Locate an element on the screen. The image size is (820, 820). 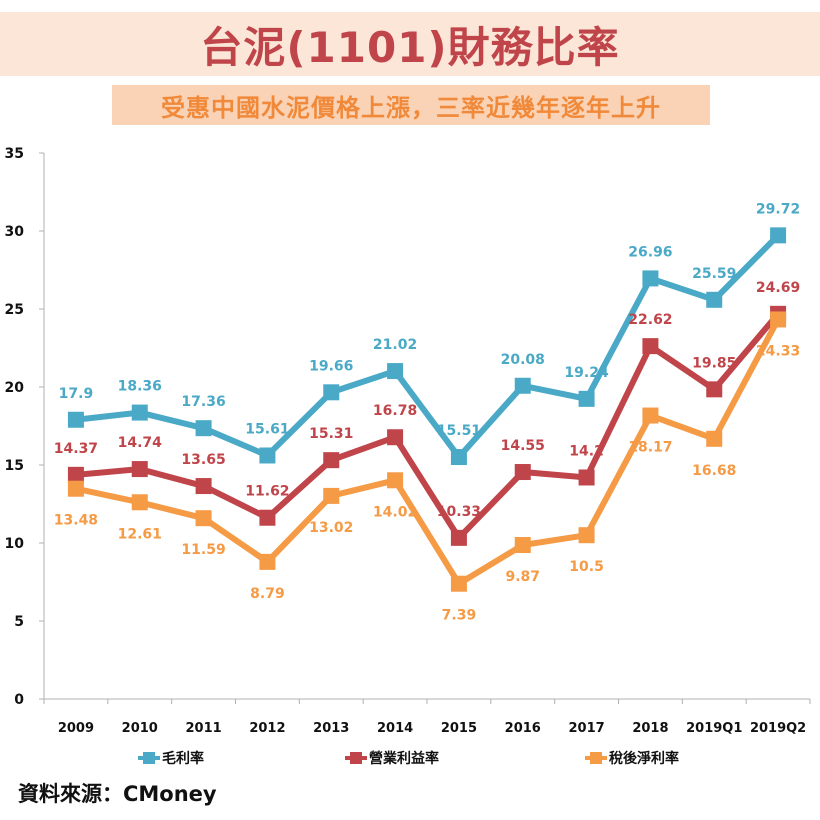
y-tick-label: 5 is located at coordinates (19, 622).